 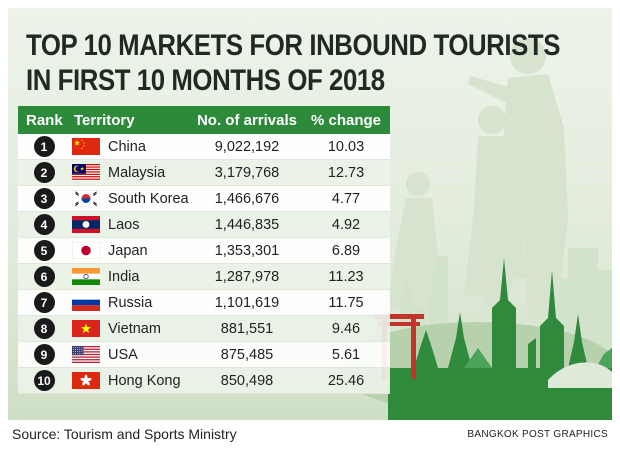 I want to click on rank-badge: 9, so click(x=44, y=354).